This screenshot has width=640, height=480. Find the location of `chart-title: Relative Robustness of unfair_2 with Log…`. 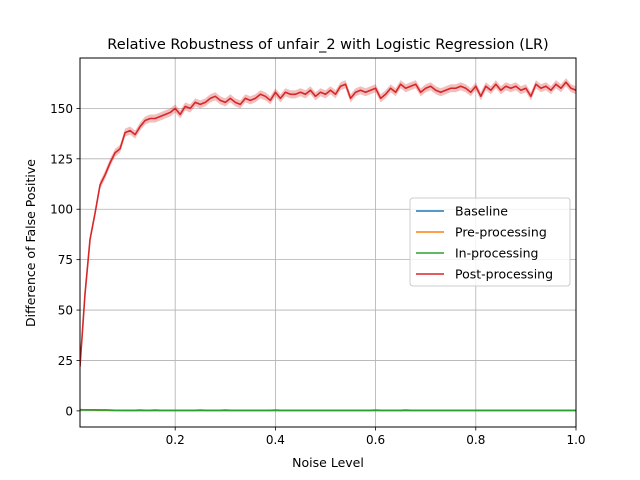

chart-title: Relative Robustness of unfair_2 with Log… is located at coordinates (327, 45).